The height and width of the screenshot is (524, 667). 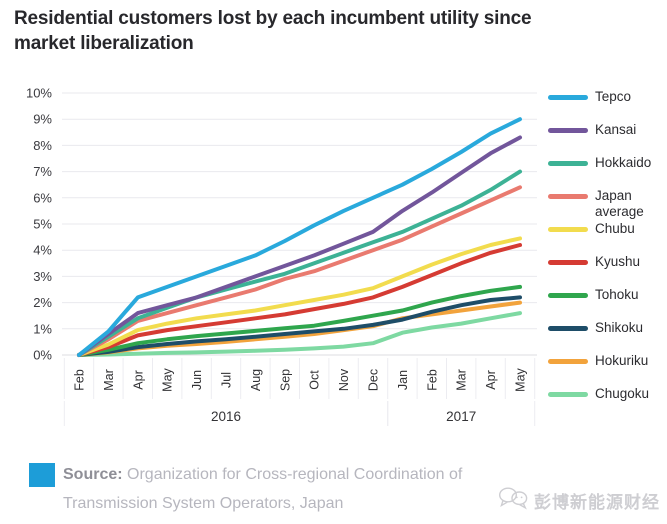 What do you see at coordinates (568, 163) in the screenshot?
I see `legend-swatch-hokkaido` at bounding box center [568, 163].